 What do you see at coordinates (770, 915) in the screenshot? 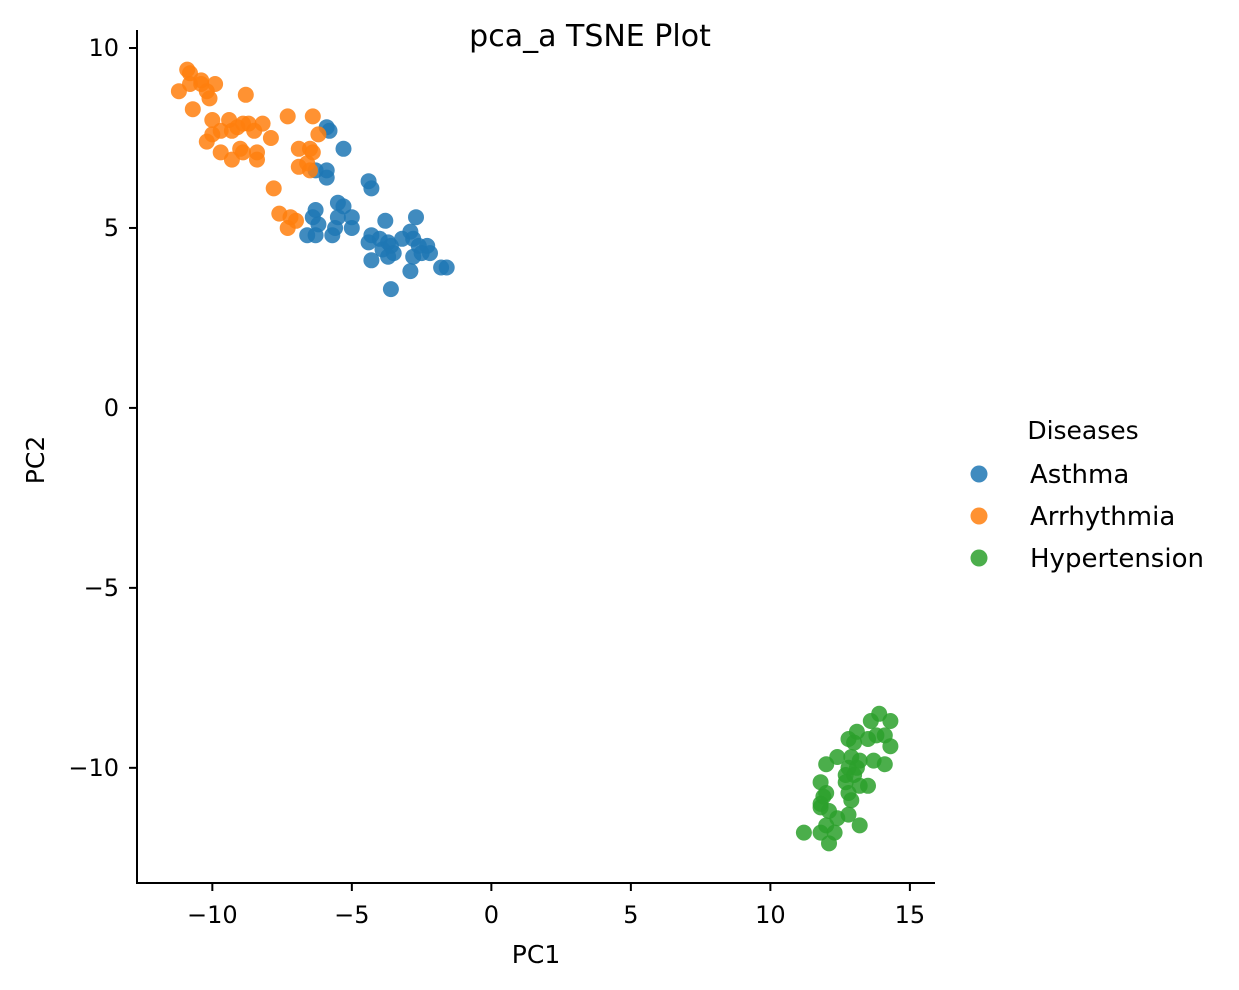
I see `x-tick-label: 10` at bounding box center [770, 915].